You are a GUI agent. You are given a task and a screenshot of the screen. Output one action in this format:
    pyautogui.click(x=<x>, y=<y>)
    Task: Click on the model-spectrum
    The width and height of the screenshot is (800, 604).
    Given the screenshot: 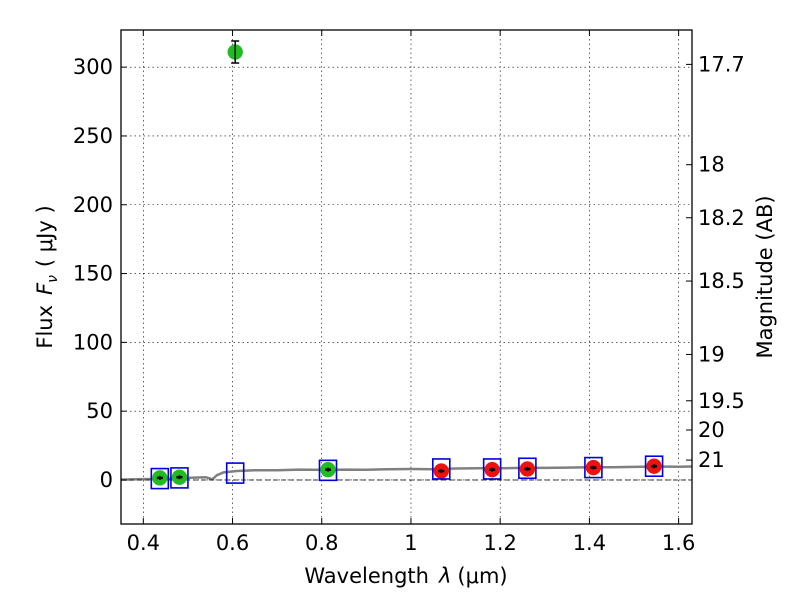 What is the action you would take?
    pyautogui.click(x=406, y=473)
    